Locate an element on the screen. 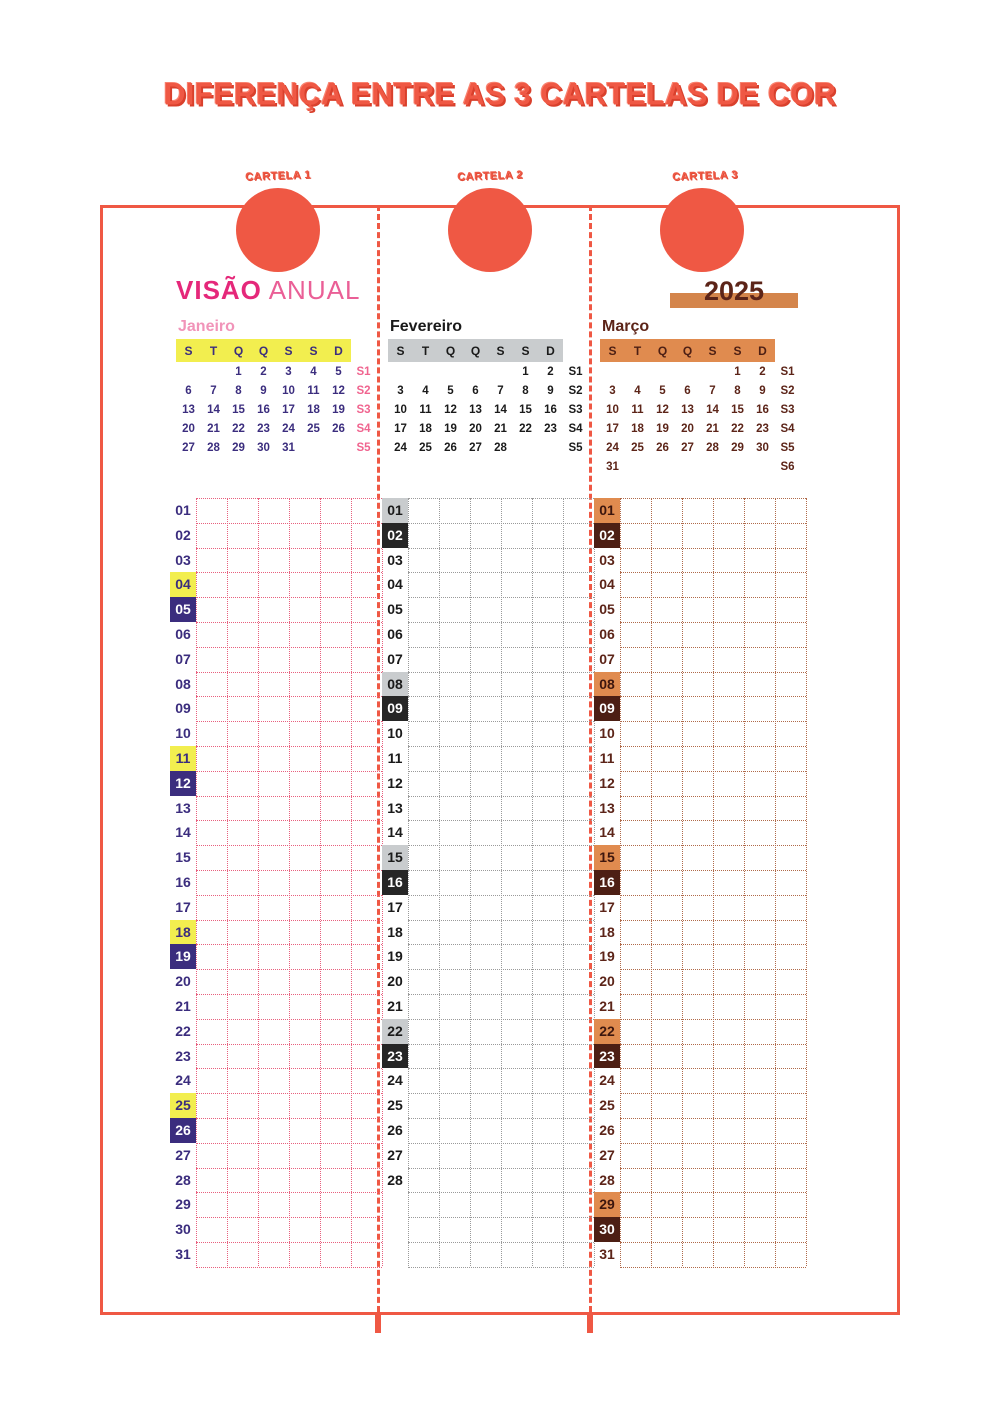 The image size is (1000, 1414). mini-calendar-day-cell: 11 is located at coordinates (637, 409).